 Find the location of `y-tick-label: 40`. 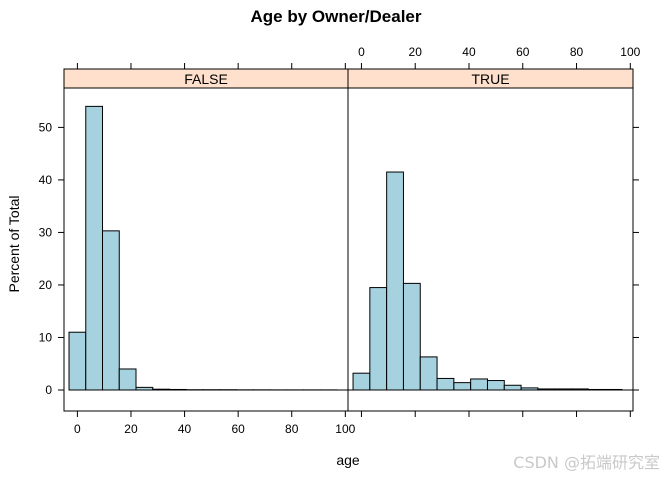

y-tick-label: 40 is located at coordinates (46, 180).